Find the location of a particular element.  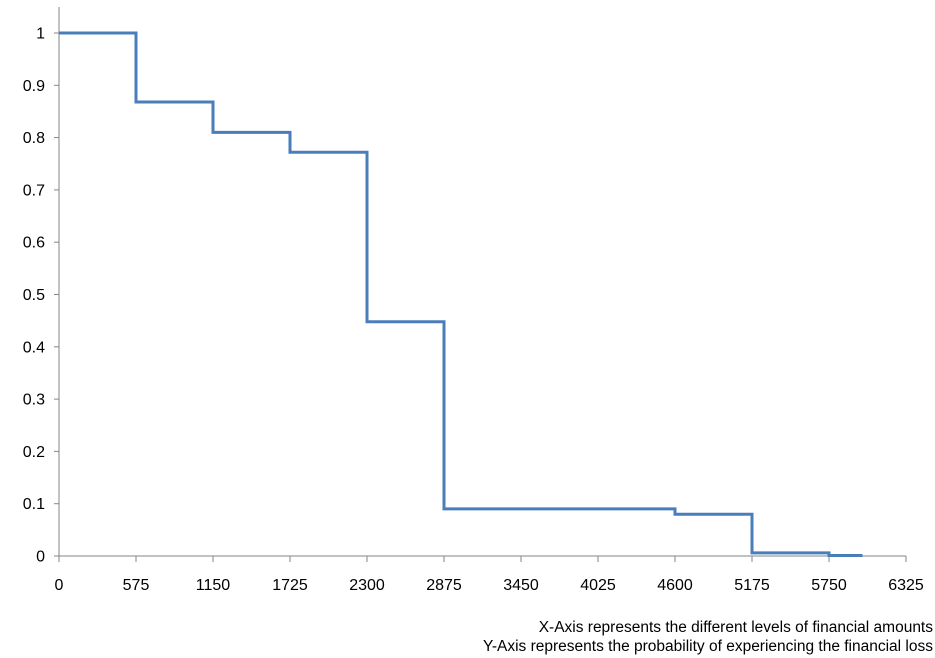

y-tick-labels: 0 0.1 0.2 0.3 0.4 0.5 0.6 0.7 0.8 0.9 1 is located at coordinates (34, 296).